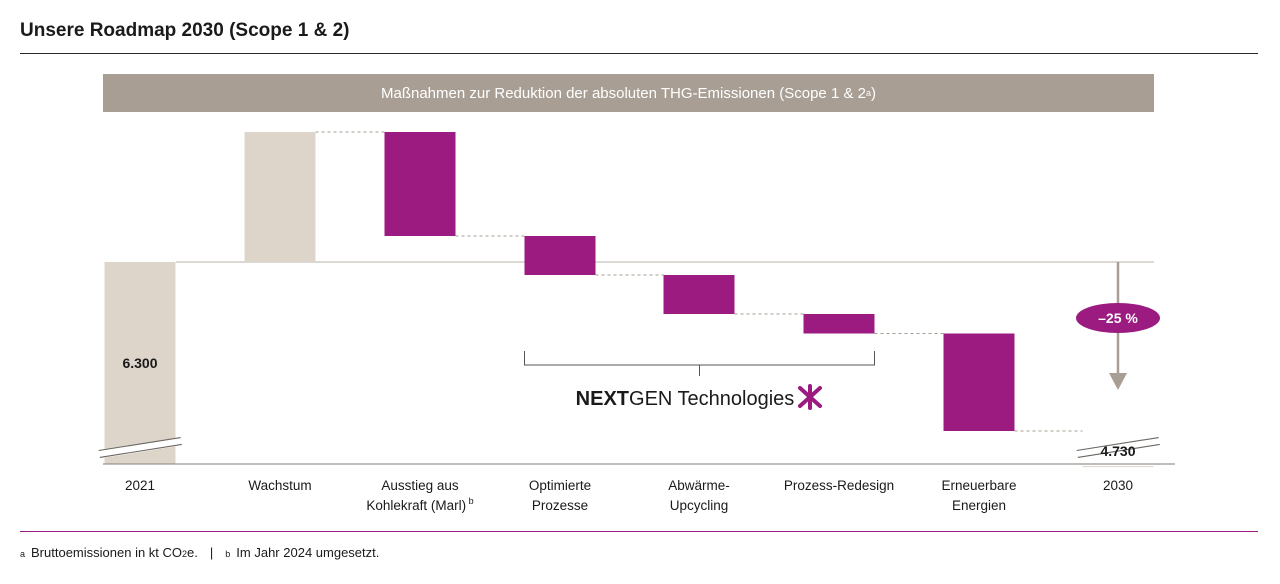  What do you see at coordinates (560, 495) in the screenshot?
I see `category-label: Optimierte Prozesse` at bounding box center [560, 495].